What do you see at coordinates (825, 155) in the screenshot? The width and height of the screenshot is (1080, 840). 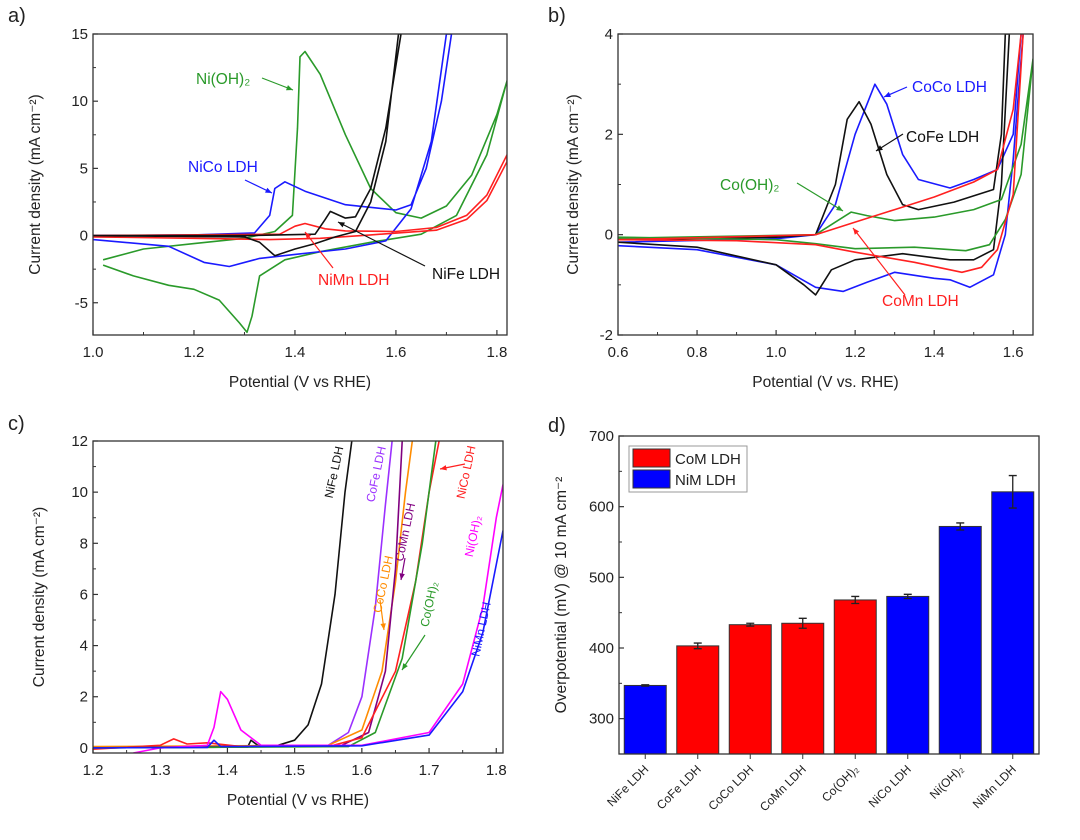 I see `series-line-co-oh-` at bounding box center [825, 155].